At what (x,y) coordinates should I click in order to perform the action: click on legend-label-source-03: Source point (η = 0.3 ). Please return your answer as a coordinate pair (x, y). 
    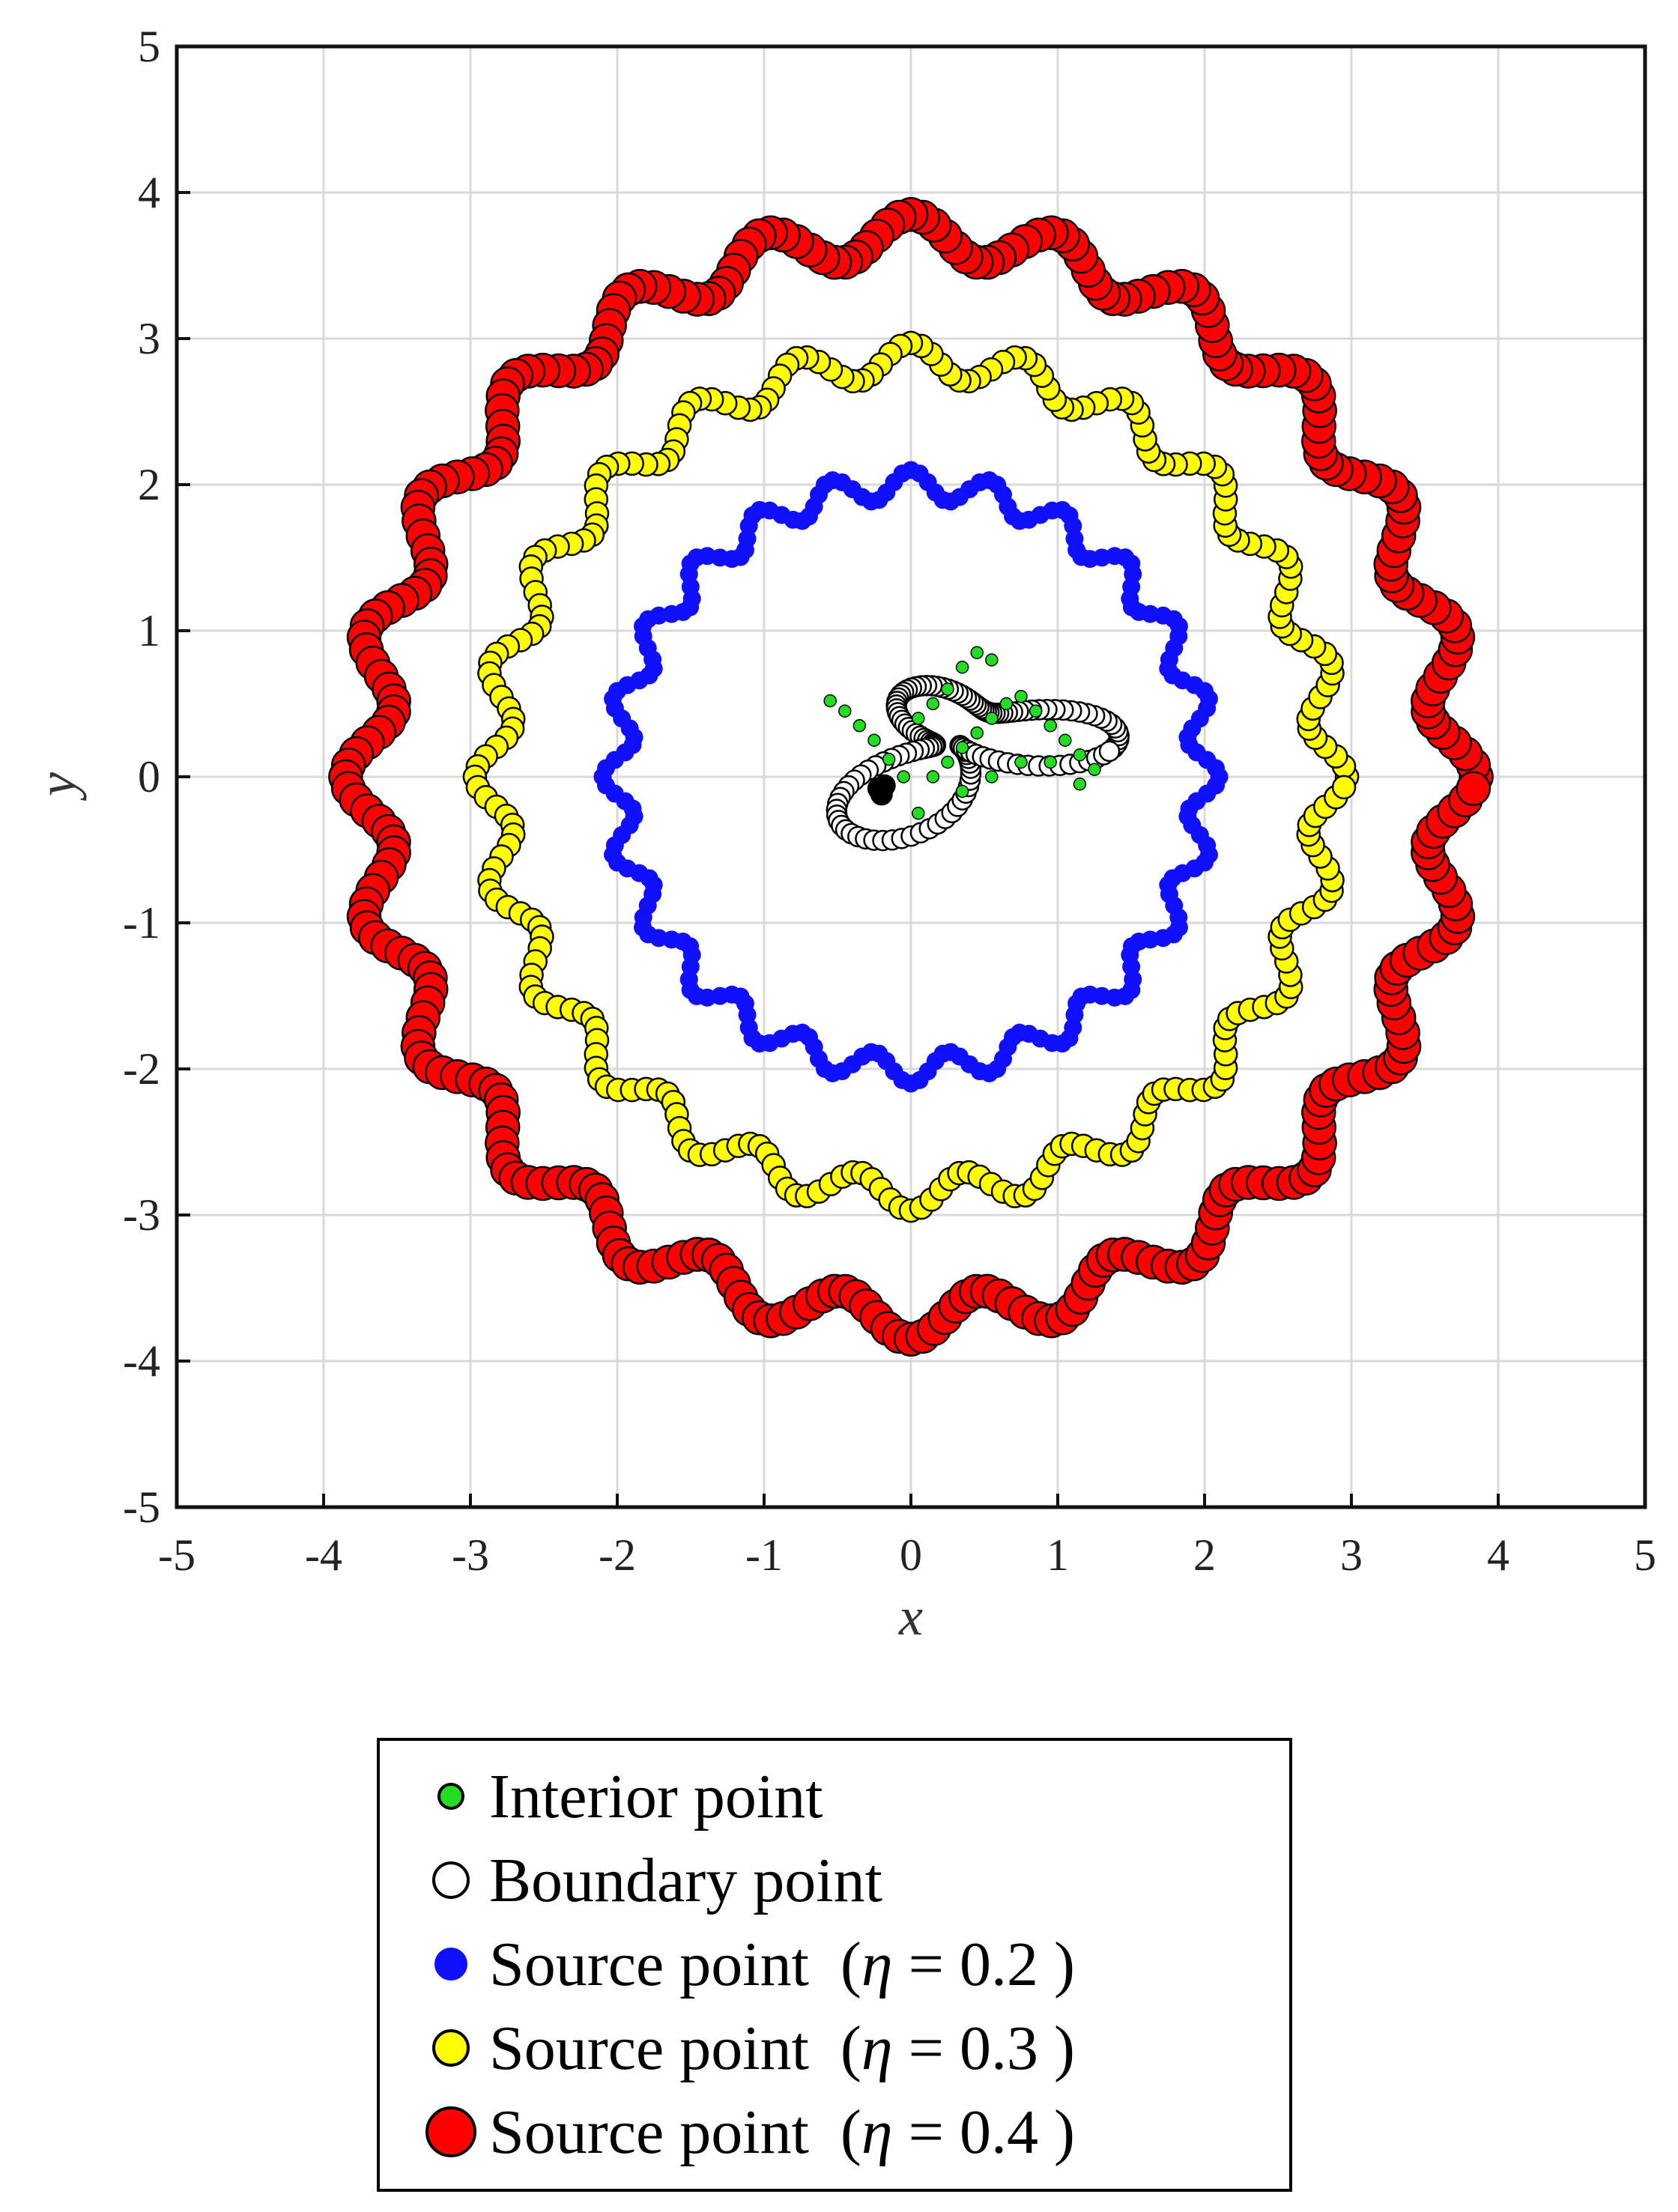
    Looking at the image, I should click on (782, 2048).